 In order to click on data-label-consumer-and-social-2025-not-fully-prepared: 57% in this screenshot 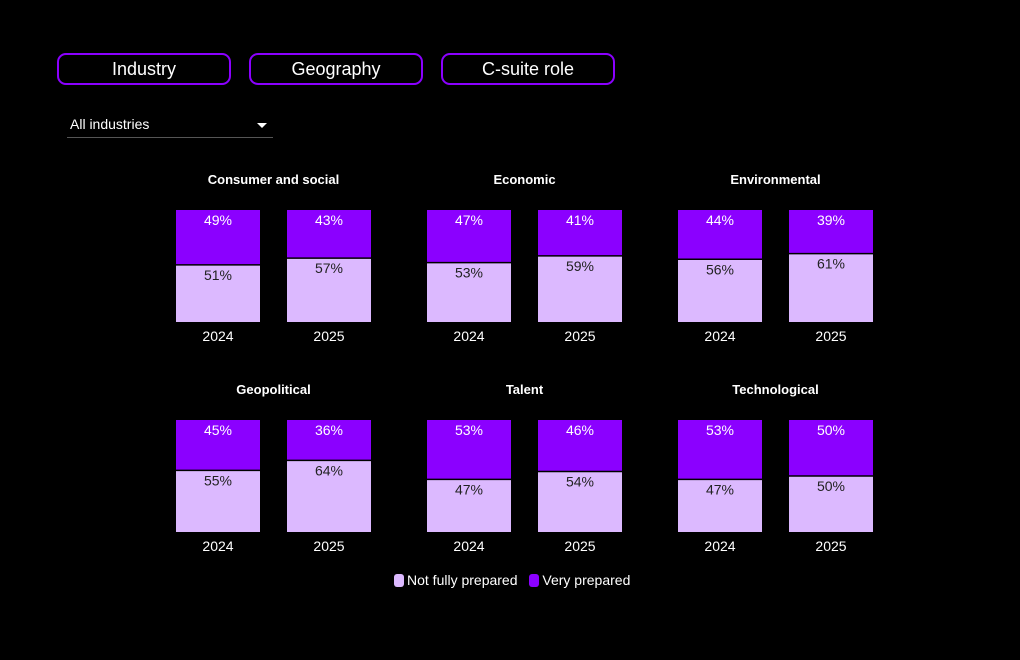, I will do `click(329, 268)`.